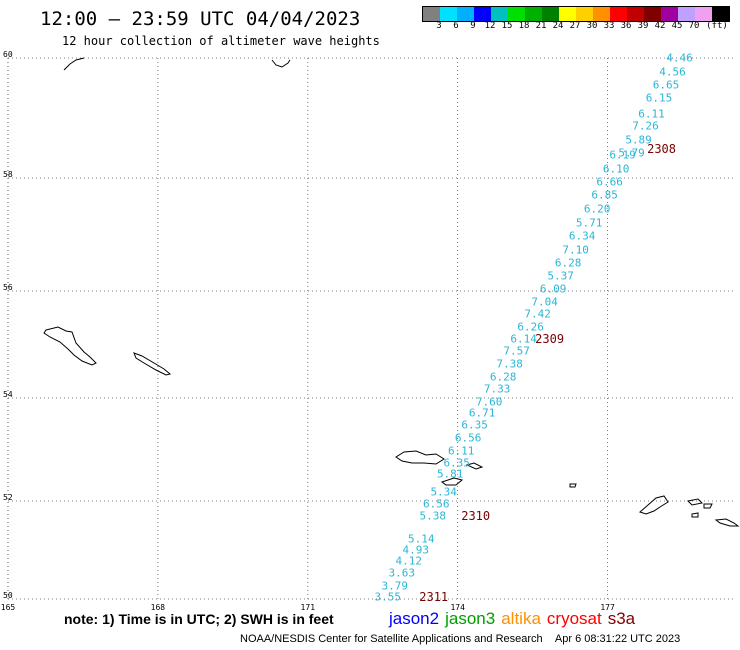  What do you see at coordinates (8, 607) in the screenshot?
I see `lon-tick-label: 165` at bounding box center [8, 607].